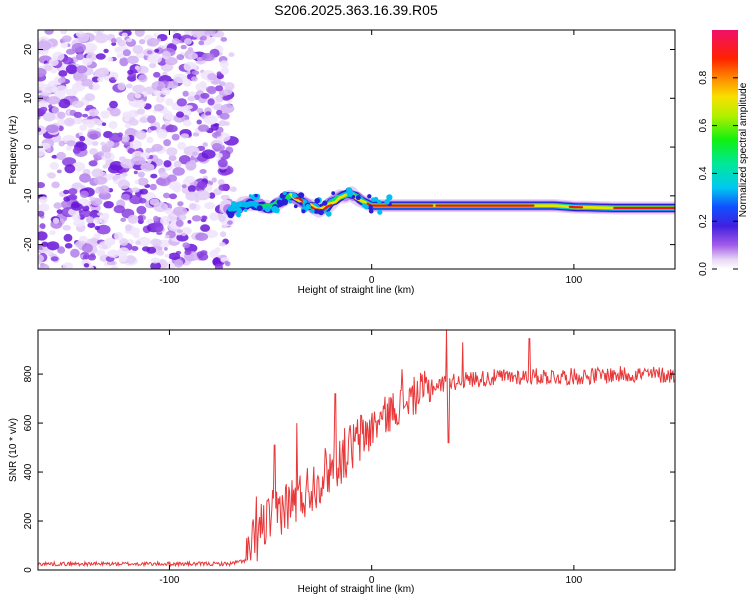 The height and width of the screenshot is (600, 750). I want to click on spectrogram-xlabel: Height of straight line (km), so click(356, 290).